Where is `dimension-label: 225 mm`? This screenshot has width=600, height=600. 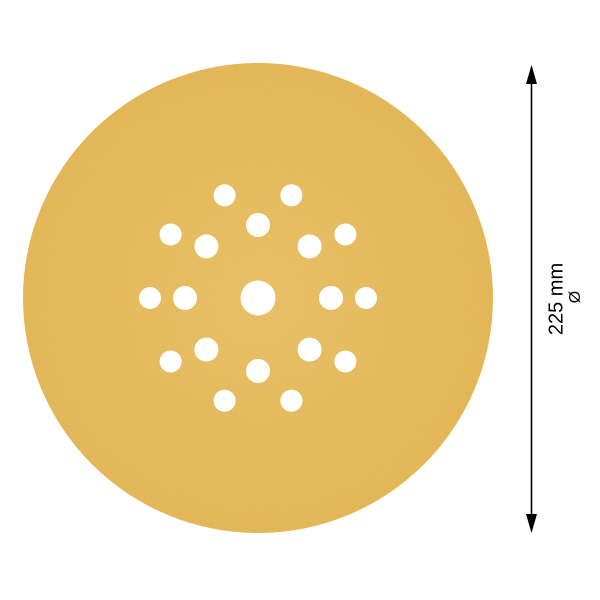 dimension-label: 225 mm is located at coordinates (557, 299).